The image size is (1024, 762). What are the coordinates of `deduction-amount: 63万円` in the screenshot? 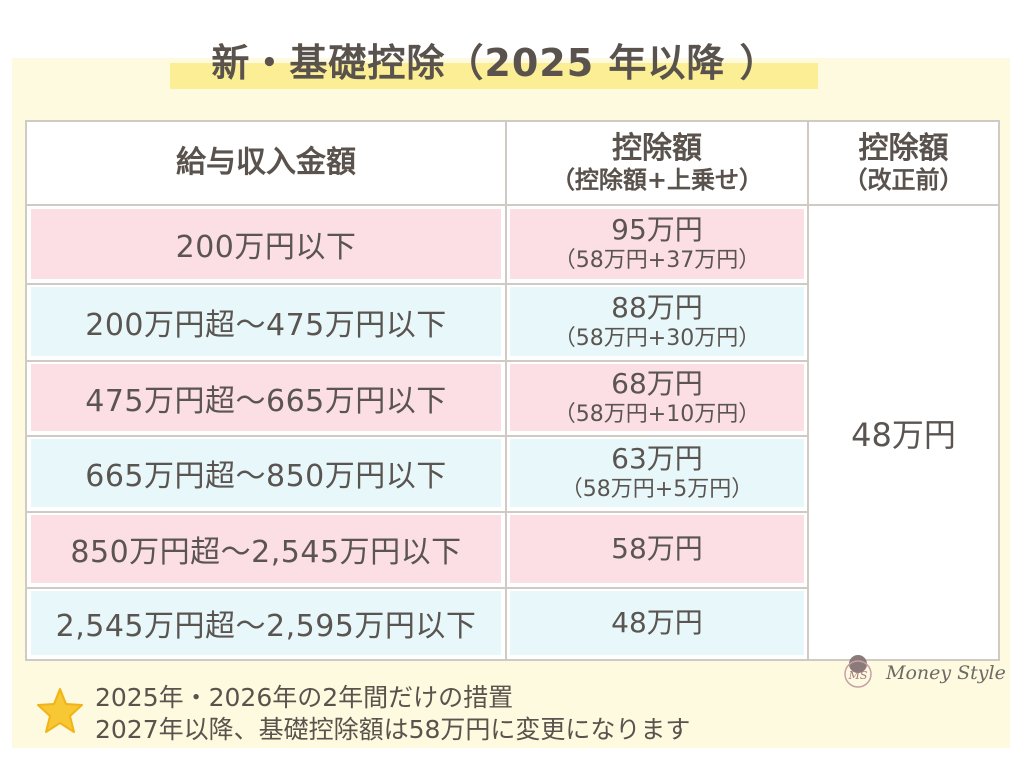 It's located at (657, 458).